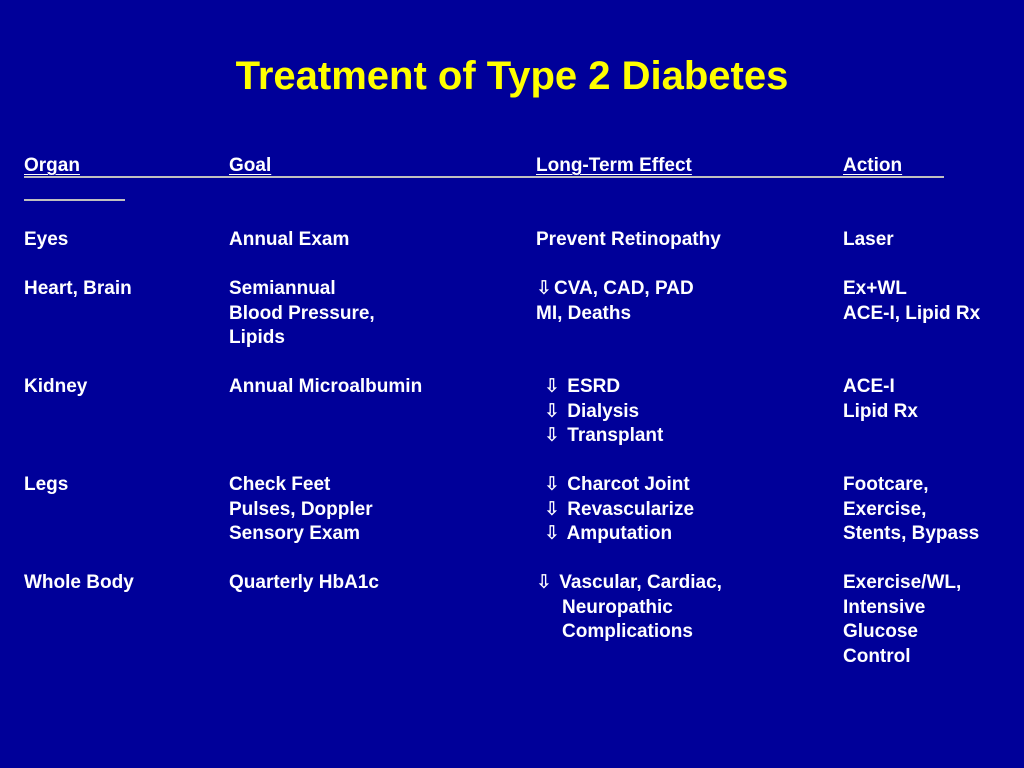  Describe the element at coordinates (46, 484) in the screenshot. I see `row-legs-organ: Legs` at that location.